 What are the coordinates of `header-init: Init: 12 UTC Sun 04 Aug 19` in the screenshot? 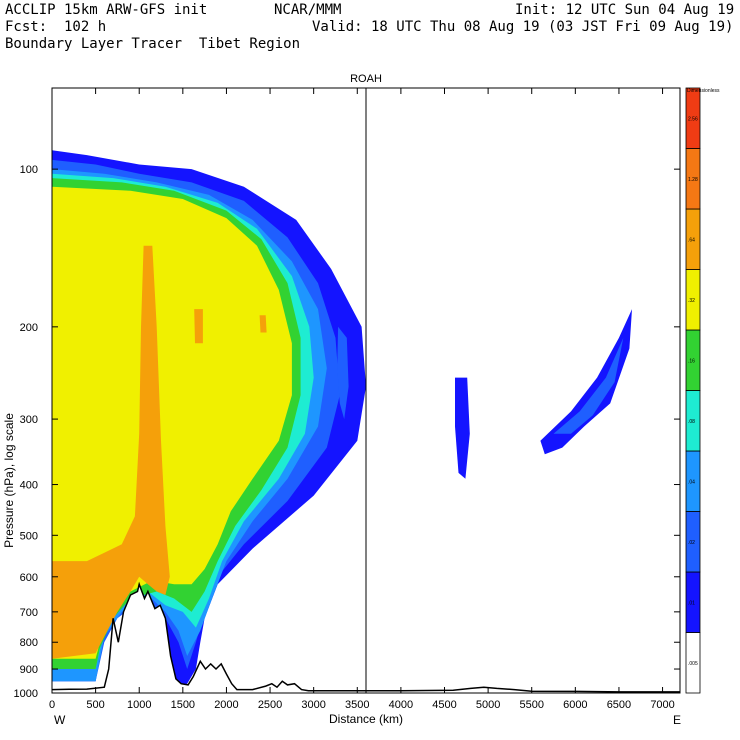 It's located at (625, 10).